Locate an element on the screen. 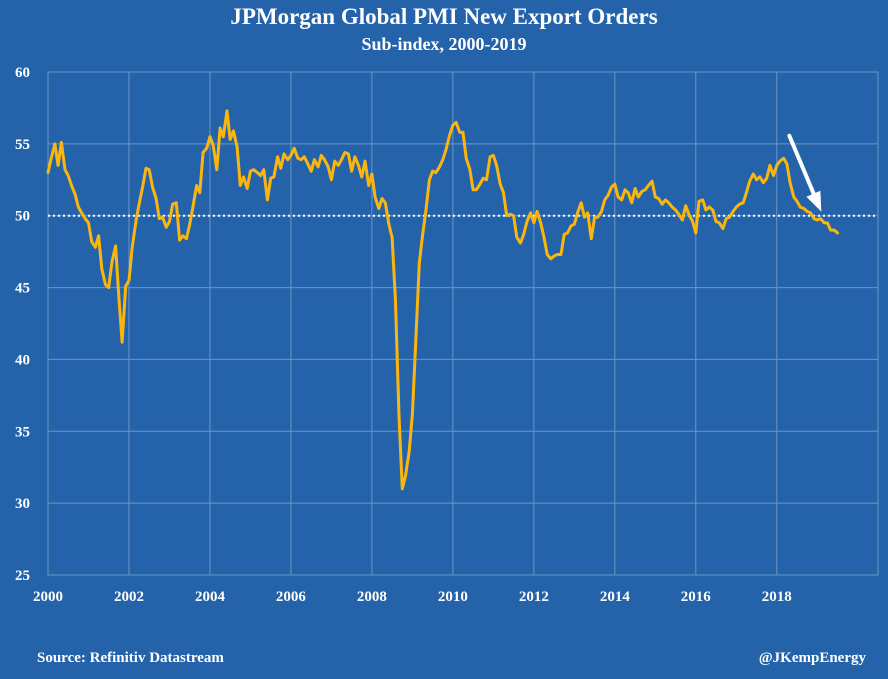  x-tick-label: 2004 is located at coordinates (210, 597).